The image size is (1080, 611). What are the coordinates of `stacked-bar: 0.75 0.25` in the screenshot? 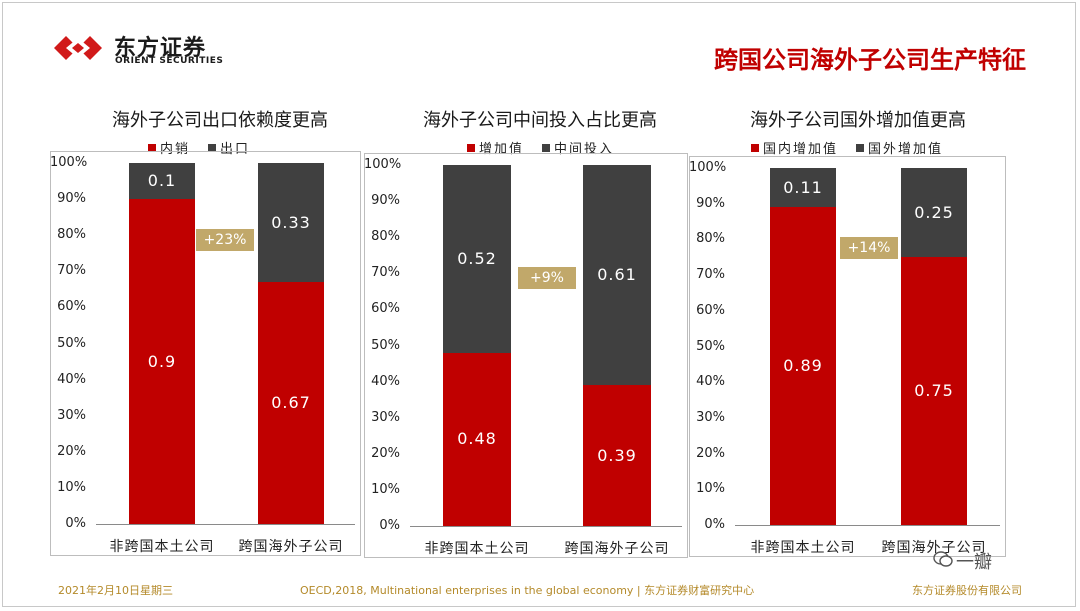 It's located at (934, 346).